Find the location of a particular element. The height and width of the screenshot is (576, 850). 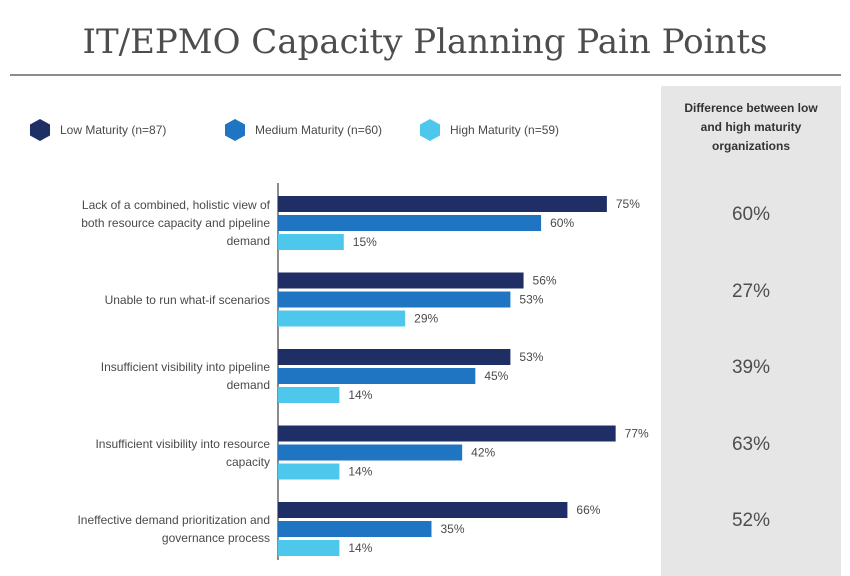

legend-item-medium: Medium Maturity (n=60) is located at coordinates (303, 130).